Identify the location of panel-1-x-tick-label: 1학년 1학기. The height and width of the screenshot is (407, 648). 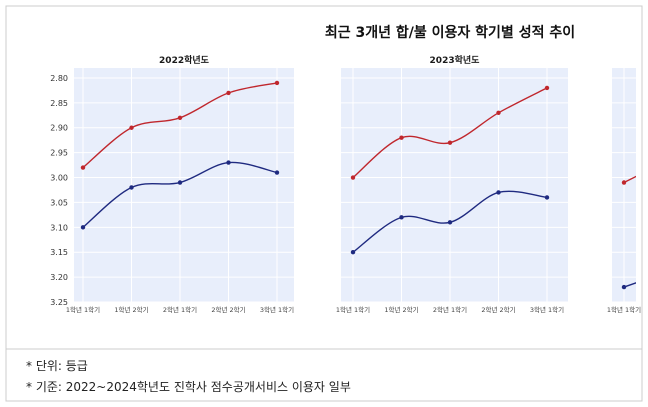
(353, 309).